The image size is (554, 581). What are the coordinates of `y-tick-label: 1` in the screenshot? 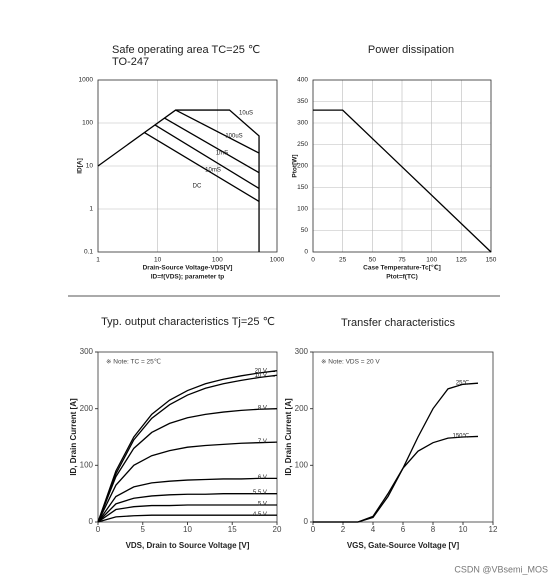 It's located at (91, 209).